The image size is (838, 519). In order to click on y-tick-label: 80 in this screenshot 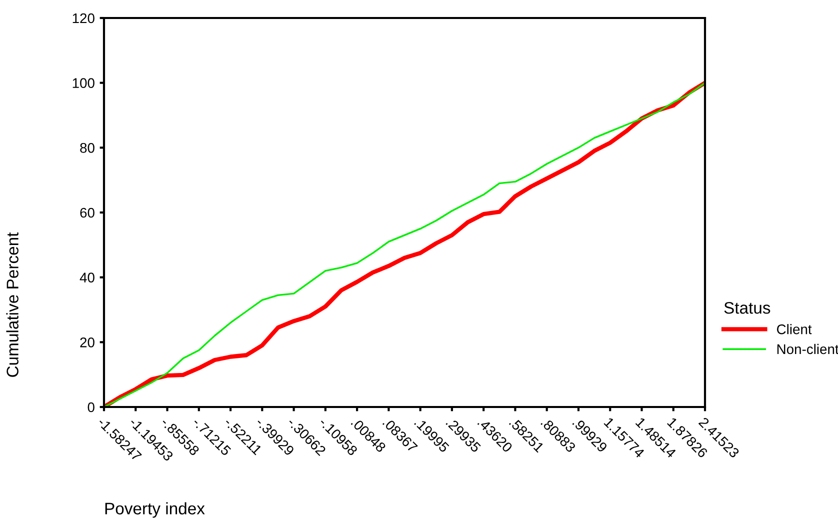, I will do `click(87, 148)`.